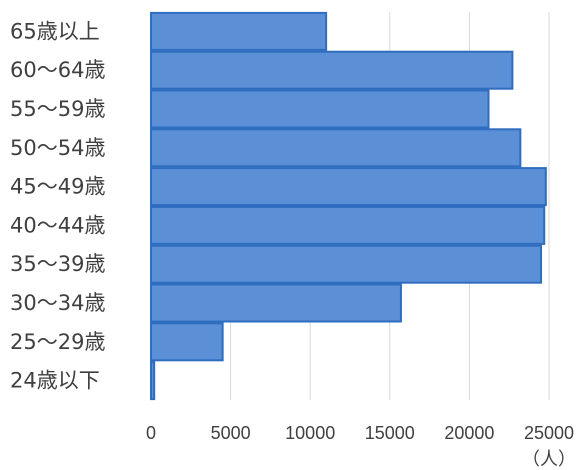 Image resolution: width=587 pixels, height=470 pixels. Describe the element at coordinates (231, 433) in the screenshot. I see `x-tick-label: 5000` at that location.